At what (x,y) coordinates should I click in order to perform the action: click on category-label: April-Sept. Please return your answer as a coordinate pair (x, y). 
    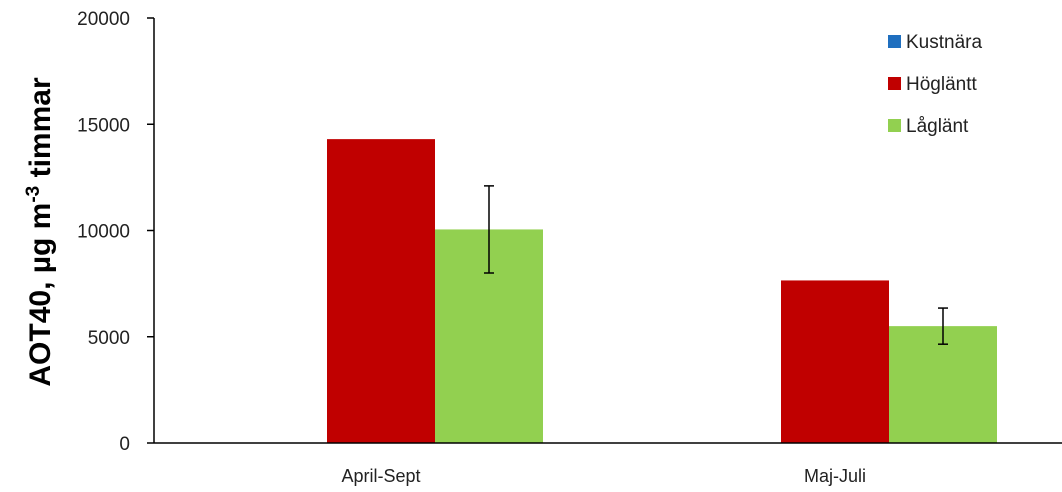
    Looking at the image, I should click on (380, 476).